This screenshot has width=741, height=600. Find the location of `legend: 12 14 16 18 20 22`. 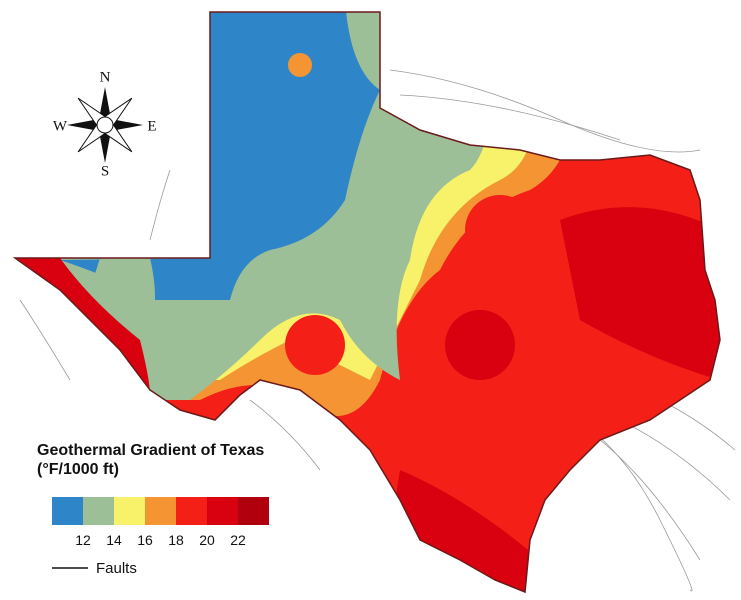

legend: 12 14 16 18 20 22 is located at coordinates (160, 522).